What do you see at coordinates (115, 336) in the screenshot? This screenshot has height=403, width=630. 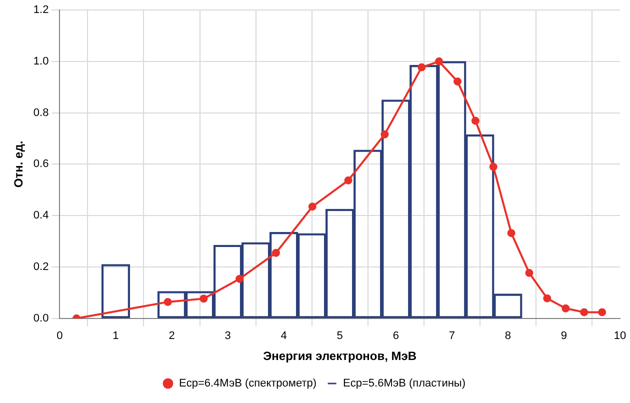 I see `x-tick-label: 1` at bounding box center [115, 336].